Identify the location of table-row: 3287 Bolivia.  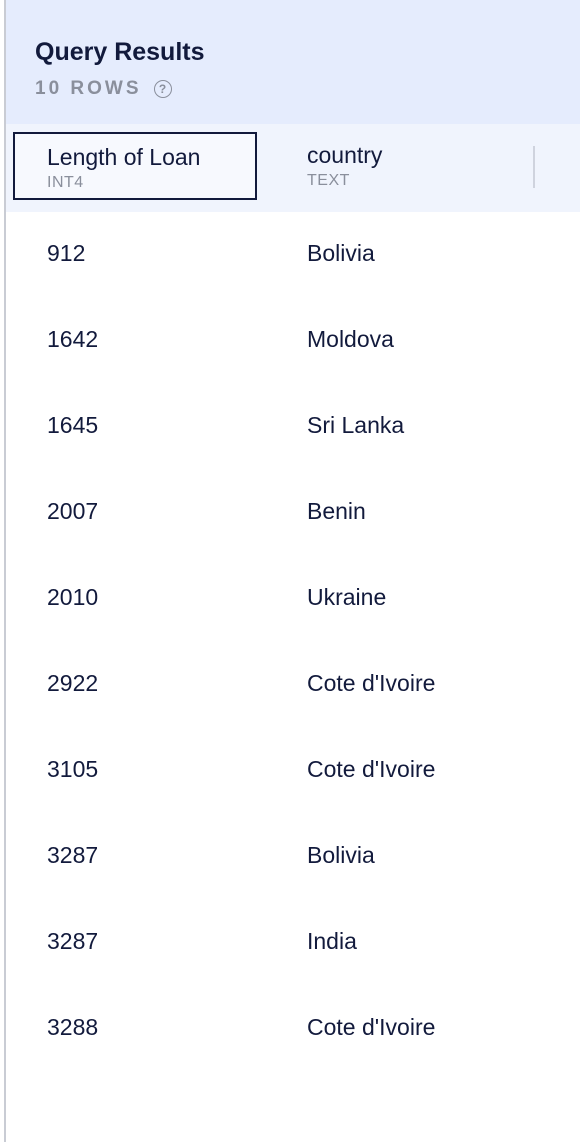
(293, 857).